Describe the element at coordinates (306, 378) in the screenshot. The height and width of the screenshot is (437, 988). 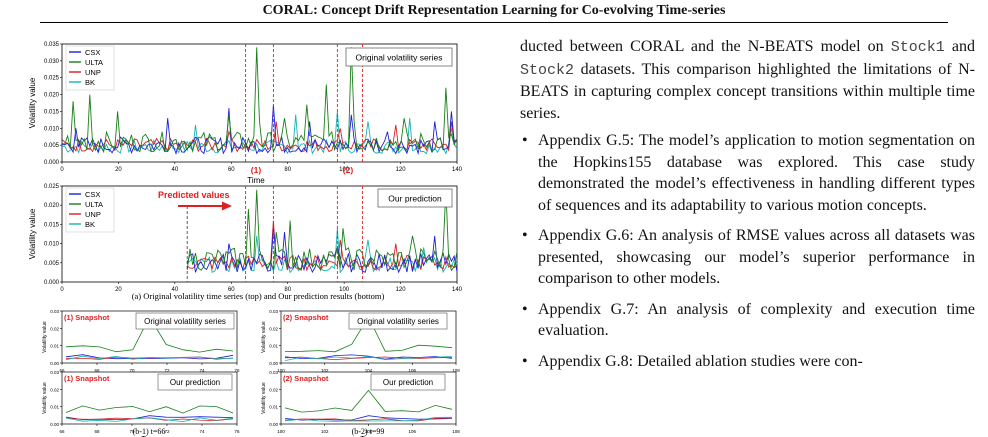
I see `snapshot-label: (2) Snapshot` at that location.